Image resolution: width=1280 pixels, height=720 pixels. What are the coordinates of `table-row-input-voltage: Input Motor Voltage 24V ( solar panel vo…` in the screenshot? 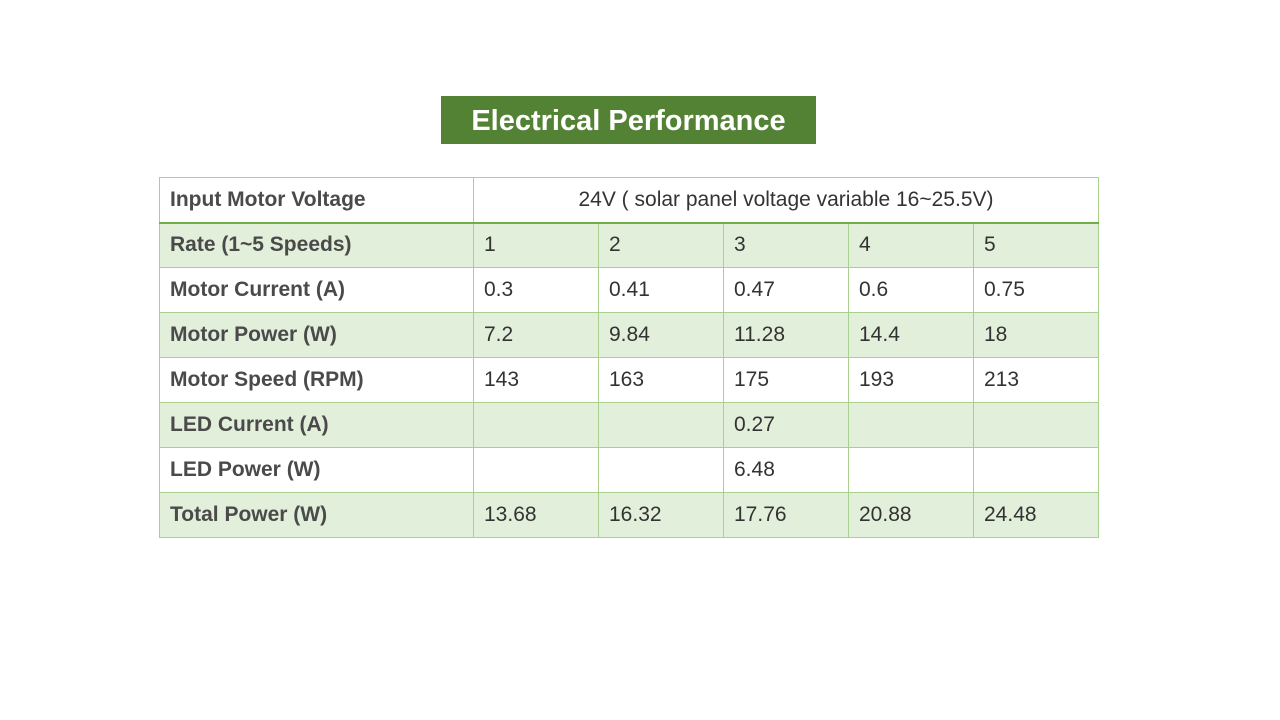 It's located at (629, 200).